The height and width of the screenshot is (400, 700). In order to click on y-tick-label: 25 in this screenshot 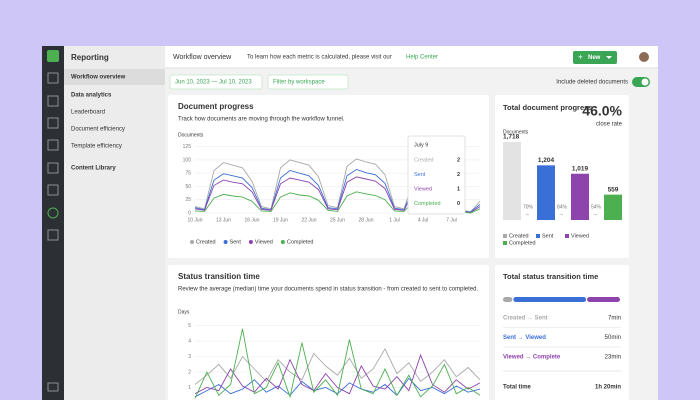, I will do `click(188, 200)`.